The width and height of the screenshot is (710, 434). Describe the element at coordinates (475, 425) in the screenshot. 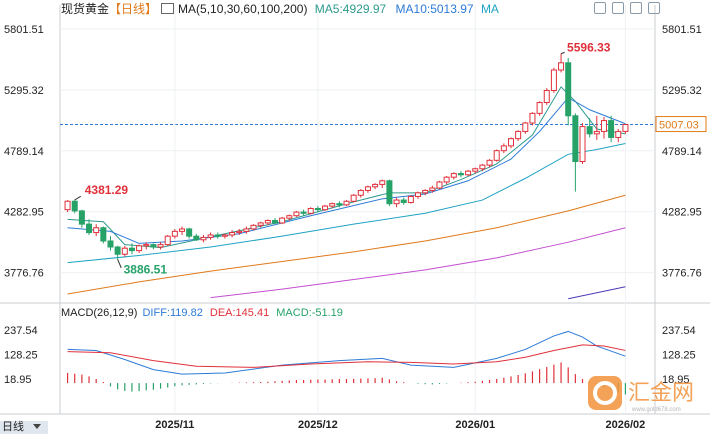

I see `time-label: 2026/01` at that location.